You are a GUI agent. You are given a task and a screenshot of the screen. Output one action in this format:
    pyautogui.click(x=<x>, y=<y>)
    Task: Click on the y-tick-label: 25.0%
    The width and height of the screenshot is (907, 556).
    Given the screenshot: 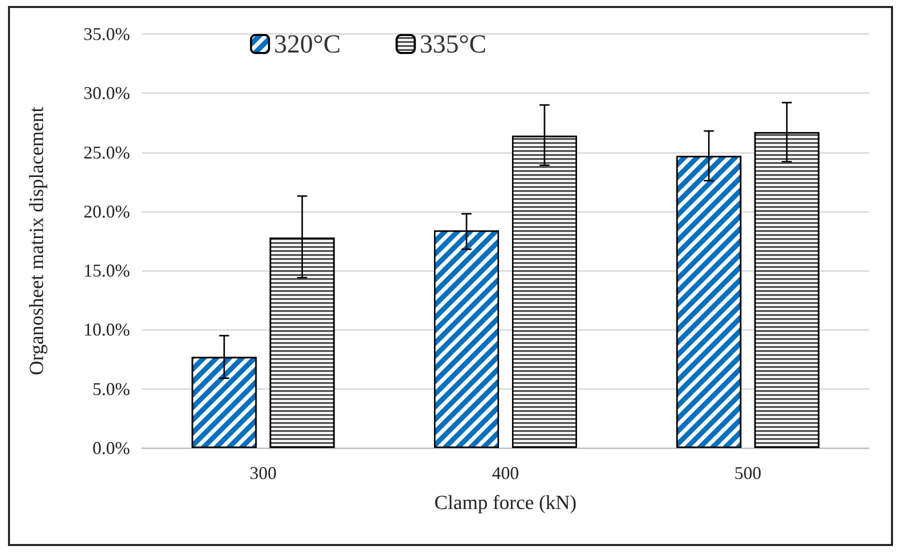 What is the action you would take?
    pyautogui.click(x=107, y=152)
    